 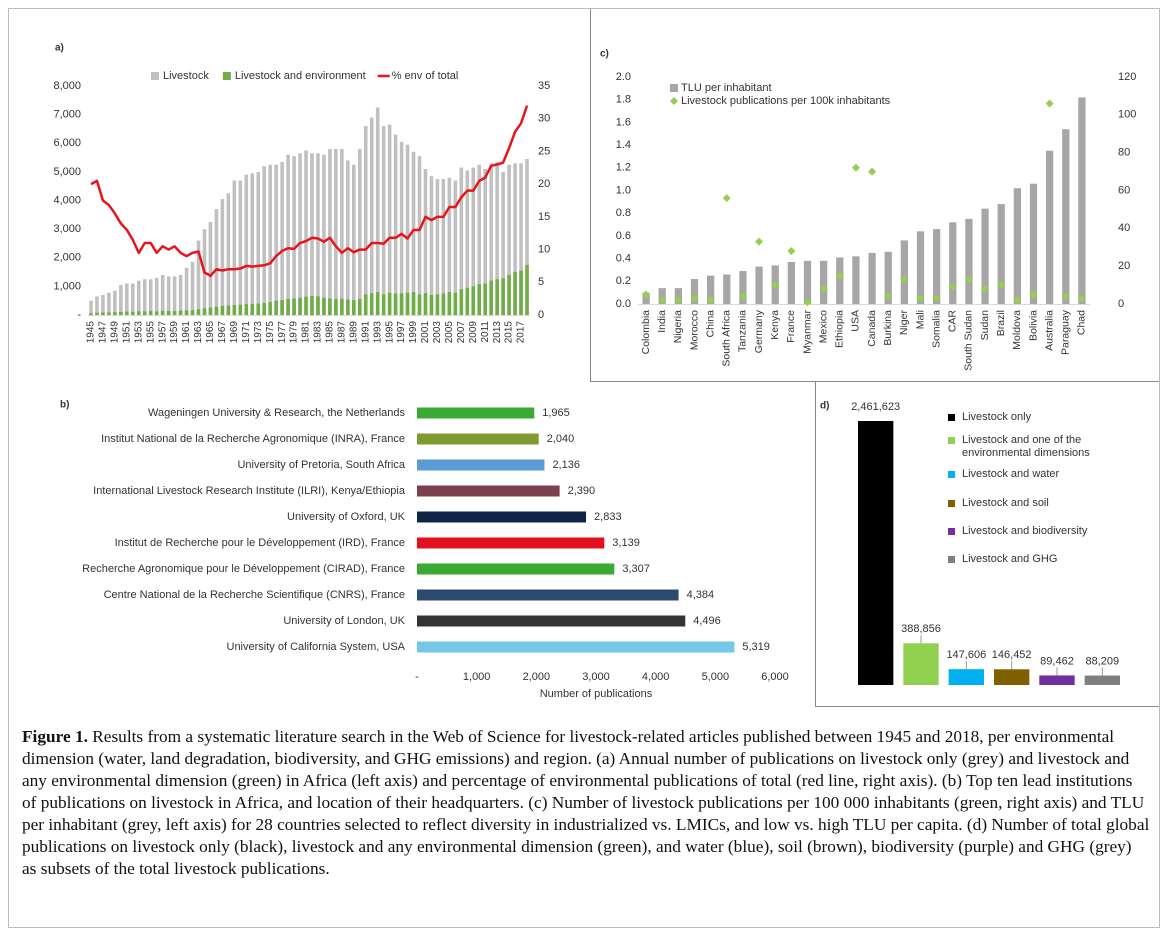 What do you see at coordinates (953, 321) in the screenshot?
I see `x-tick-label: CAR` at bounding box center [953, 321].